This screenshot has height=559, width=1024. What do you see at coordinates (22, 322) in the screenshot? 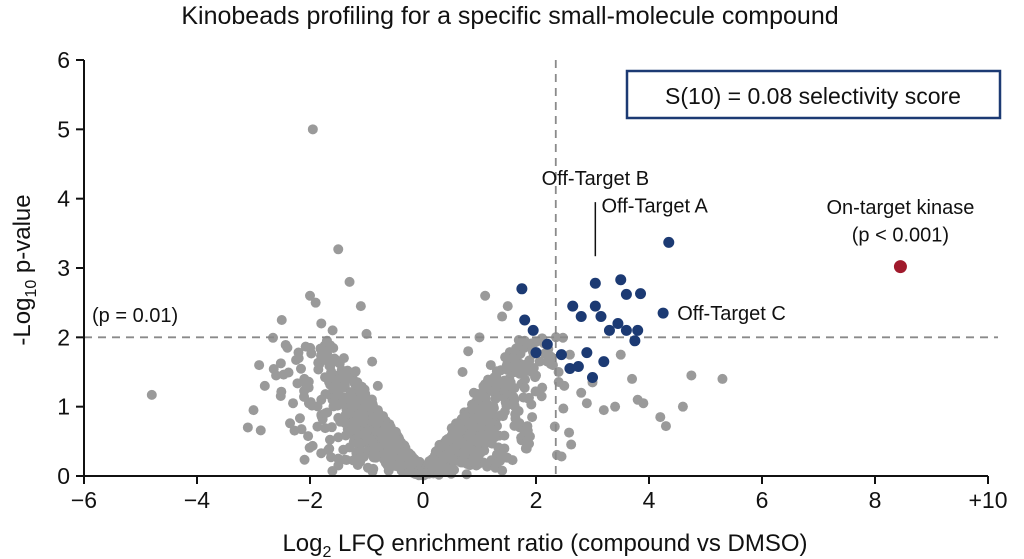
I see `y-axis-label-prefix: -Log` at bounding box center [22, 322].